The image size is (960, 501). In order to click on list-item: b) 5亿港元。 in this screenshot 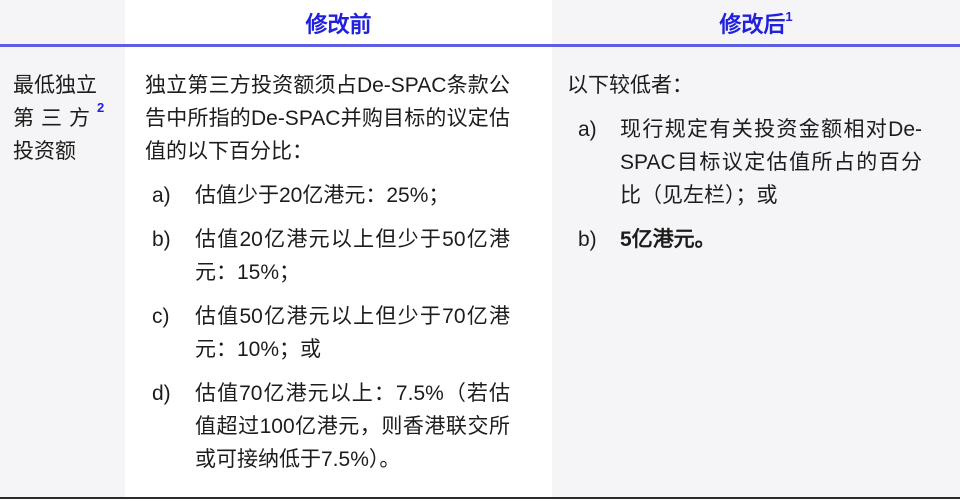, I will do `click(744, 239)`.